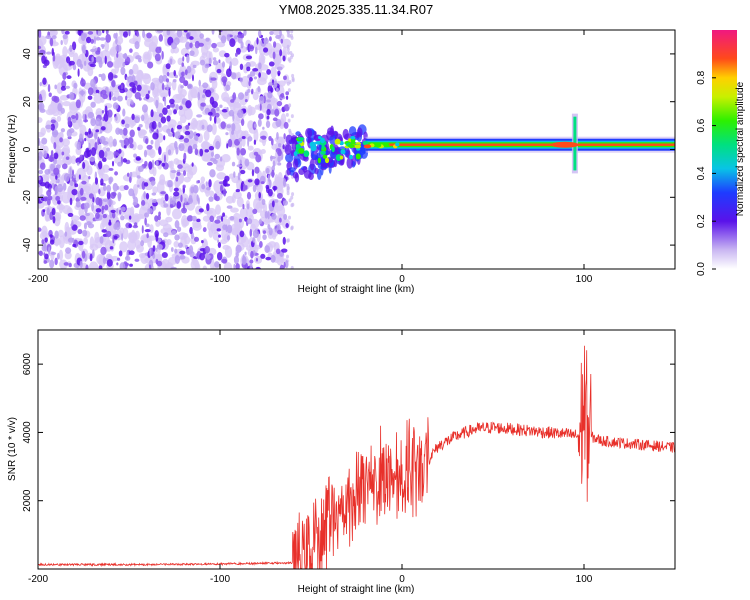 Image resolution: width=750 pixels, height=600 pixels. Describe the element at coordinates (27, 197) in the screenshot. I see `y-tick-label: -20` at that location.